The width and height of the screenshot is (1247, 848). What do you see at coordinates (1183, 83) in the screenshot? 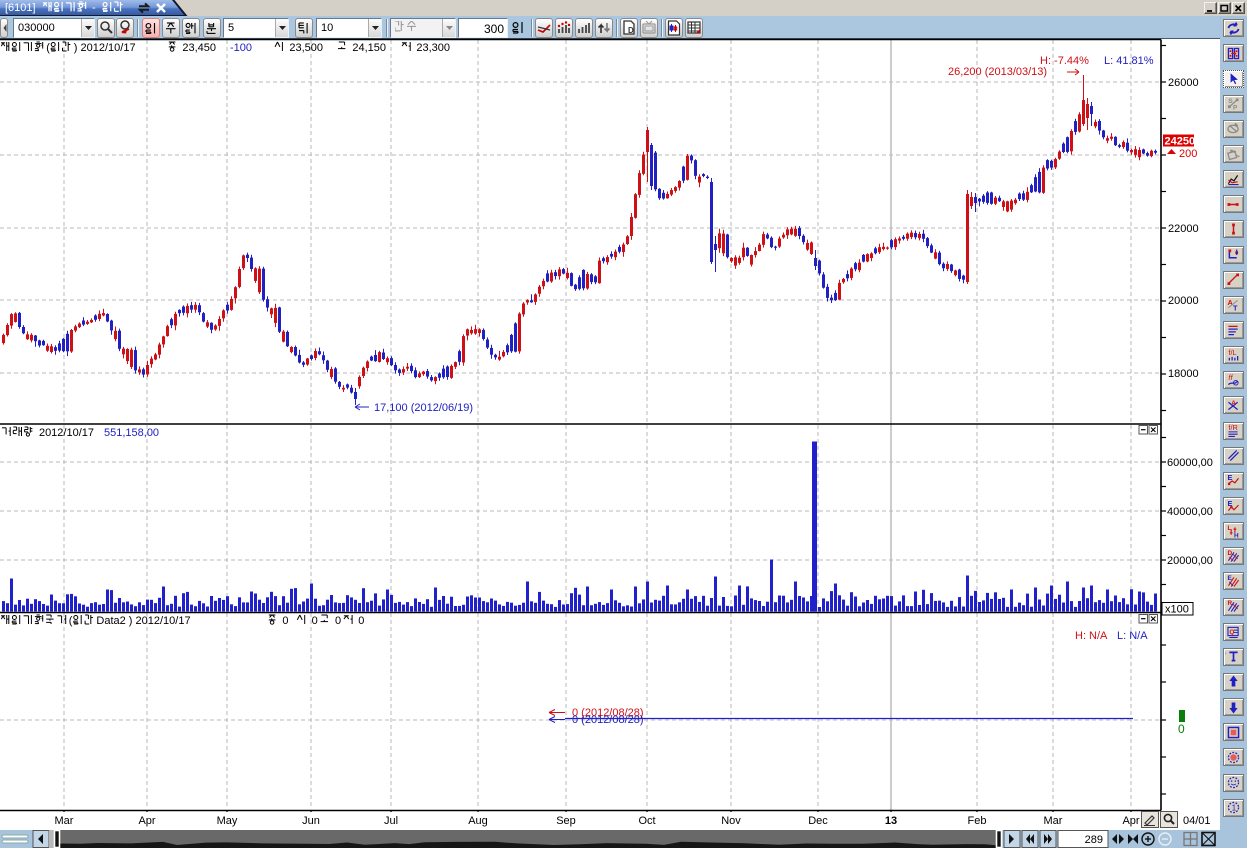
I see `svg-text: 26000` at bounding box center [1183, 83].